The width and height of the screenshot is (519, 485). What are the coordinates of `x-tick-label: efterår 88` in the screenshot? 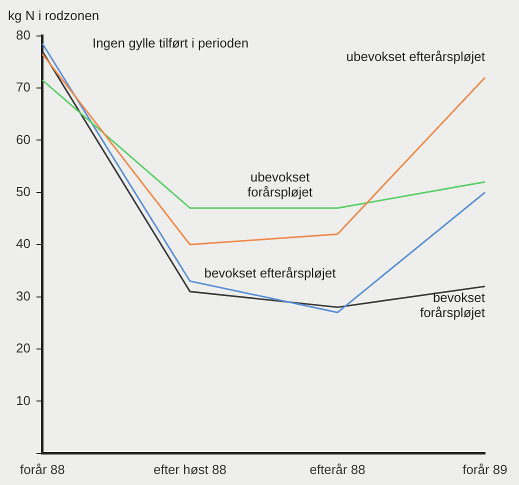 It's located at (338, 469).